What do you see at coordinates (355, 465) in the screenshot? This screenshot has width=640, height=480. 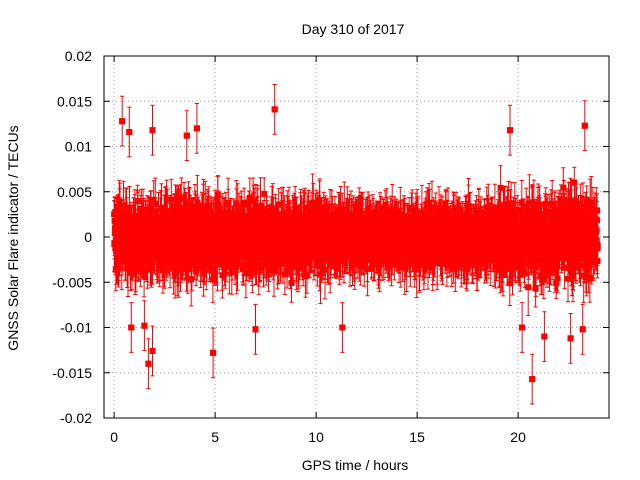 I see `x-axis-label: GPS time / hours` at bounding box center [355, 465].